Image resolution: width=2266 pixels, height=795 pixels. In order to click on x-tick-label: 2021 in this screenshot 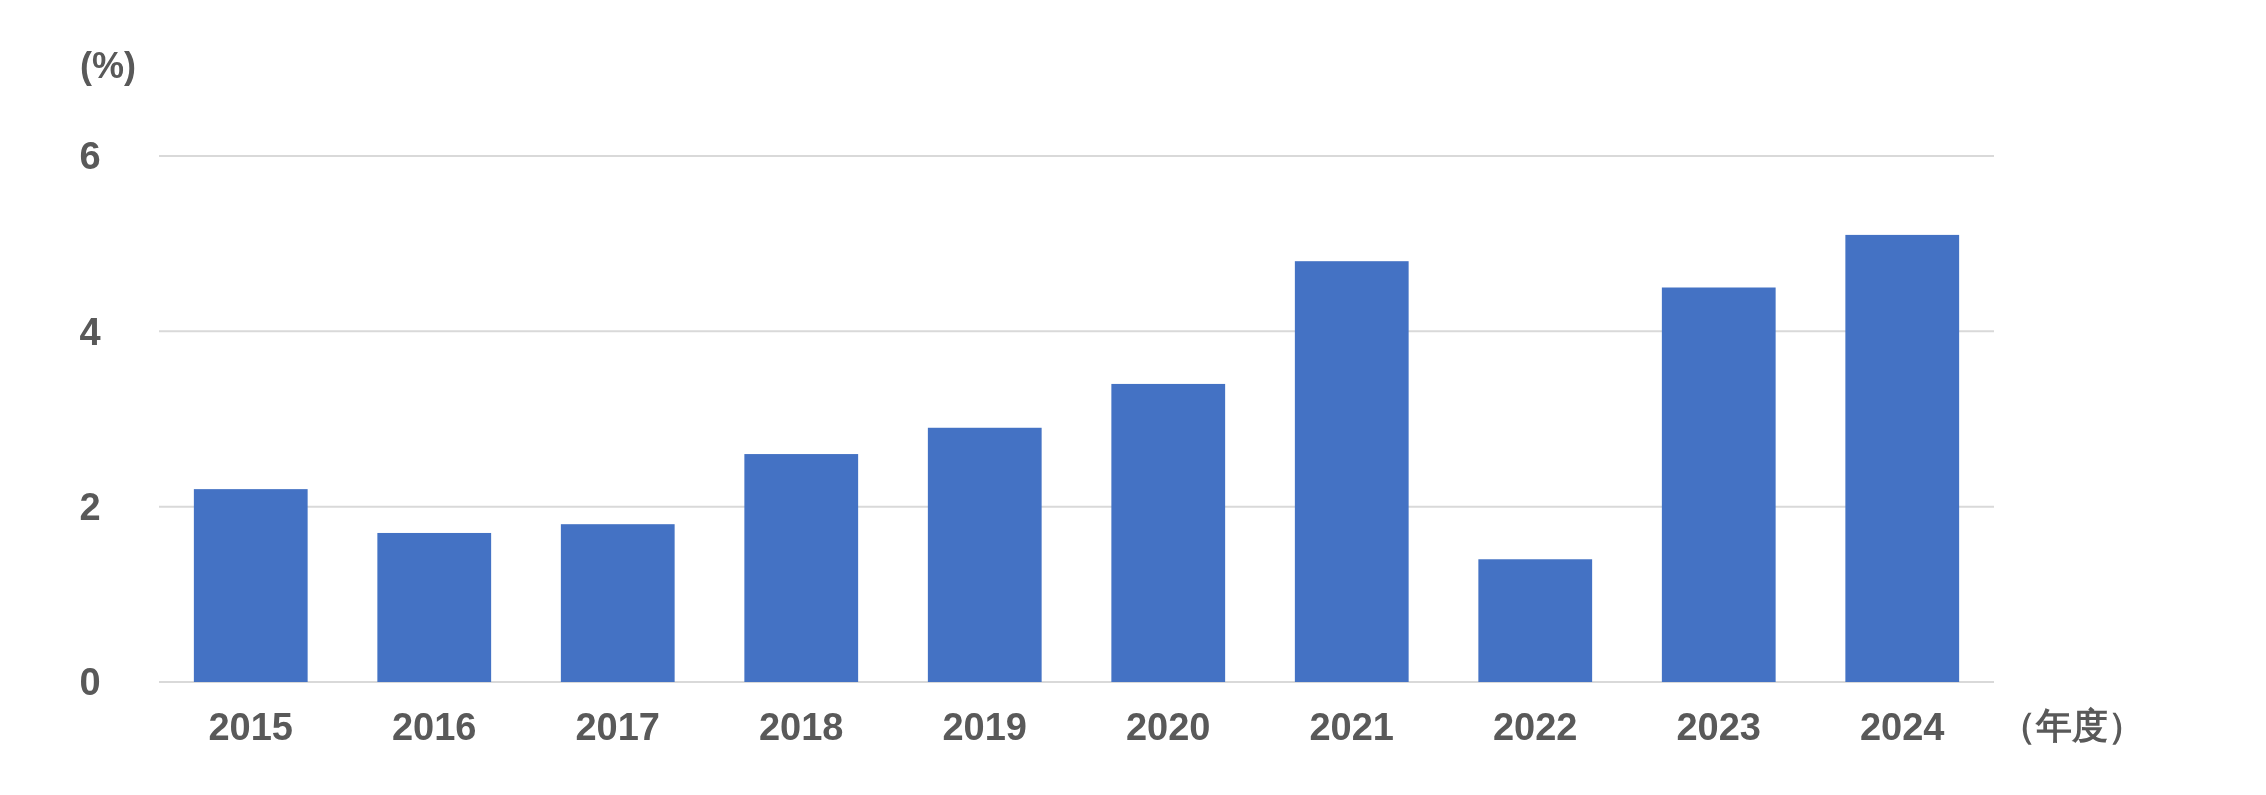, I will do `click(1352, 727)`.